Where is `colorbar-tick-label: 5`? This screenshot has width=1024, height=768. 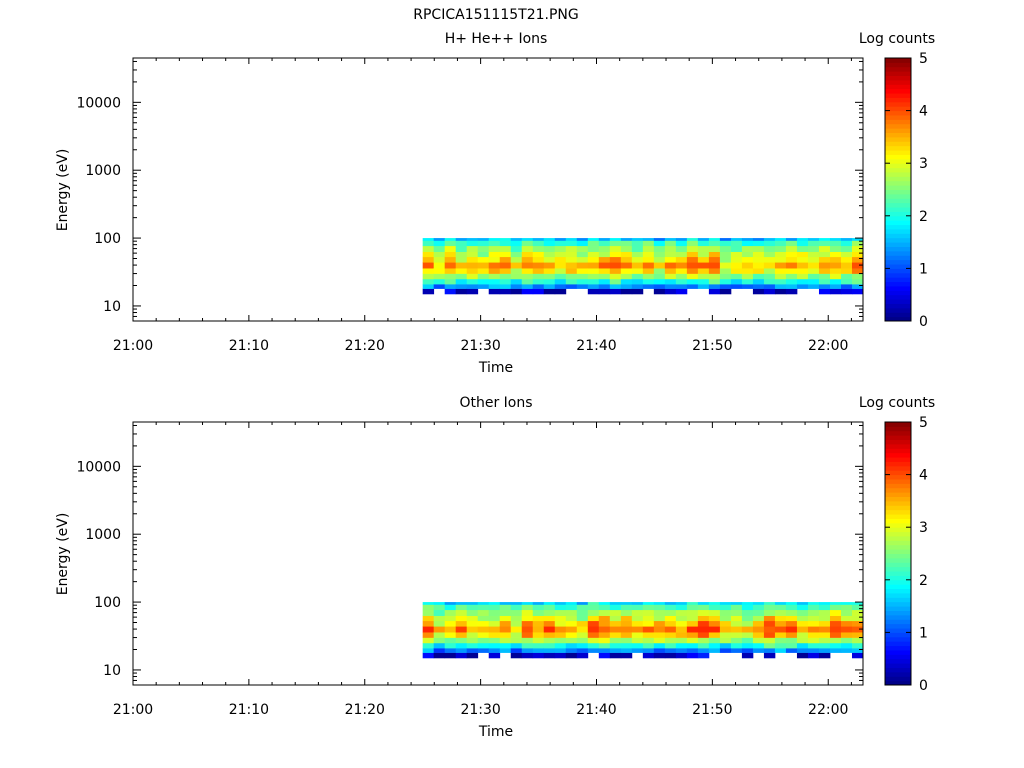 colorbar-tick-label: 5 is located at coordinates (923, 59).